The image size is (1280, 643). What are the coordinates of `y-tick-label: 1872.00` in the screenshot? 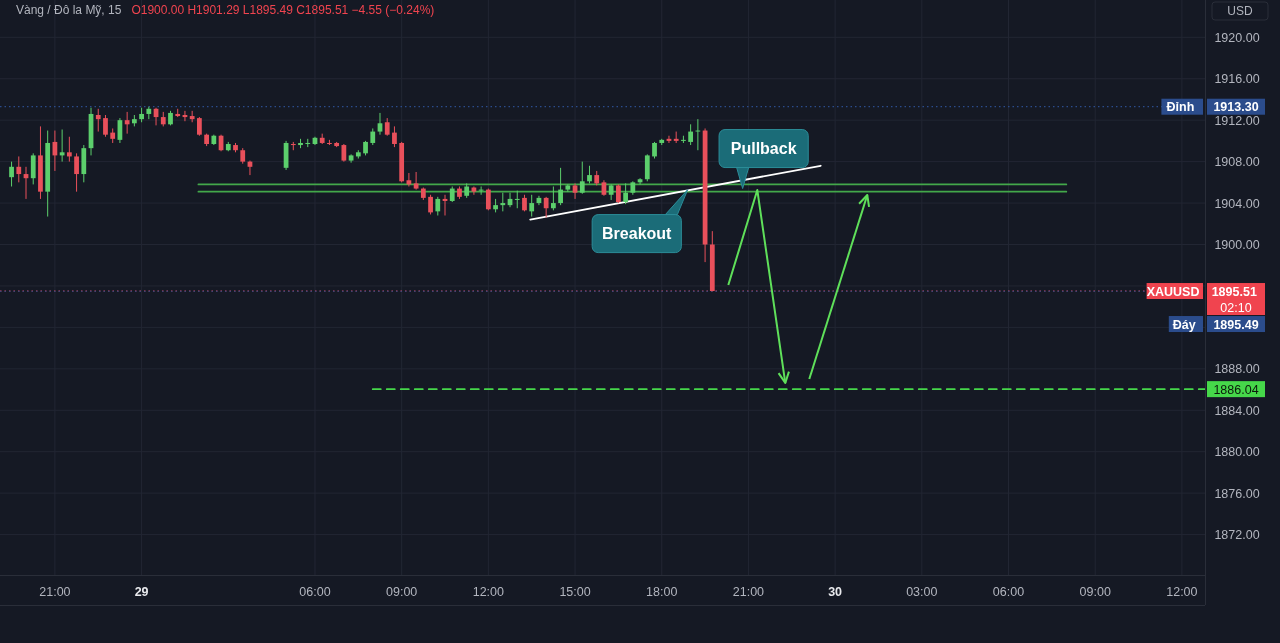 It's located at (1237, 535).